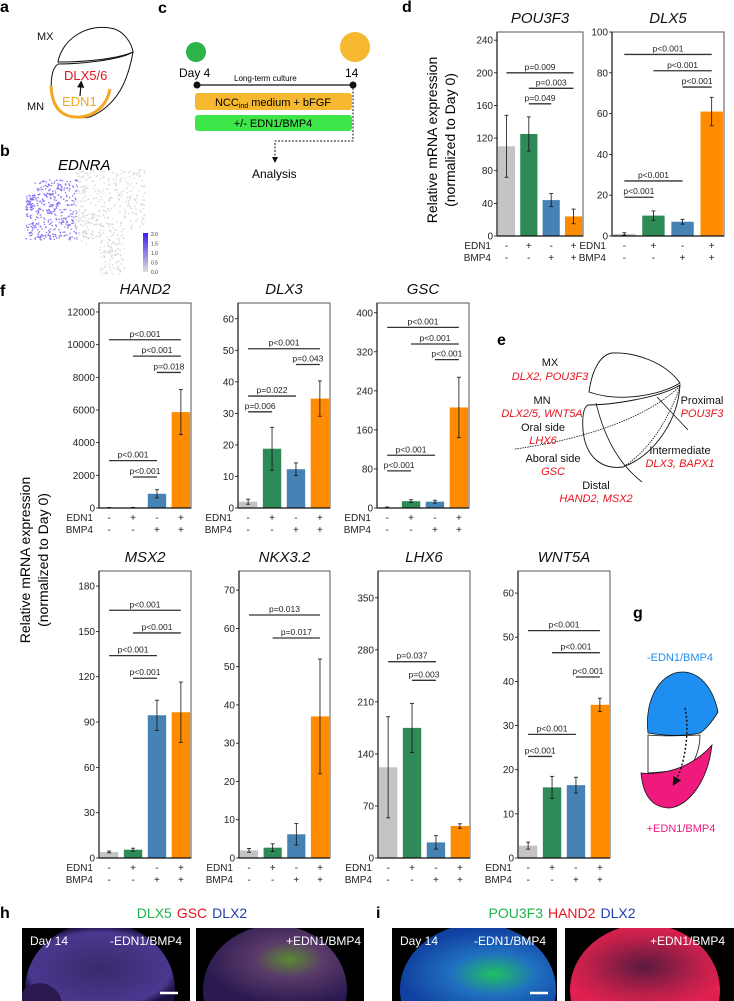 The height and width of the screenshot is (1001, 734). I want to click on y-tick-label: 0, so click(92, 859).